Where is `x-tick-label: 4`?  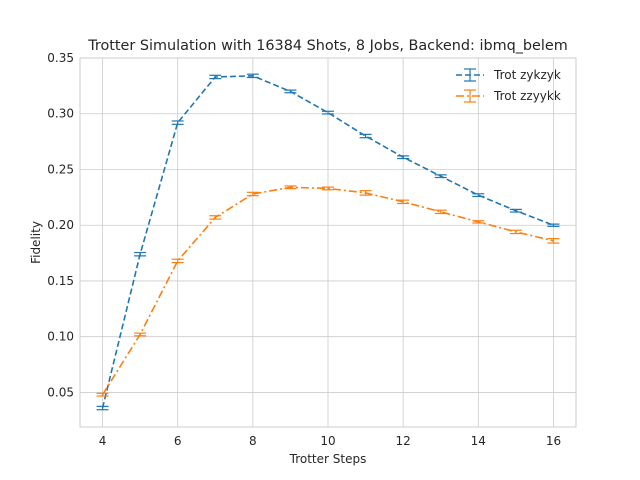 x-tick-label: 4 is located at coordinates (103, 441).